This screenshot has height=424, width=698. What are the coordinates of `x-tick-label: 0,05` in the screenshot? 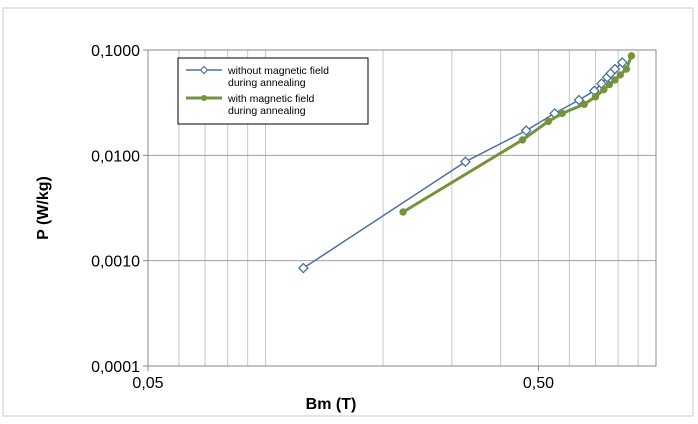 It's located at (147, 383).